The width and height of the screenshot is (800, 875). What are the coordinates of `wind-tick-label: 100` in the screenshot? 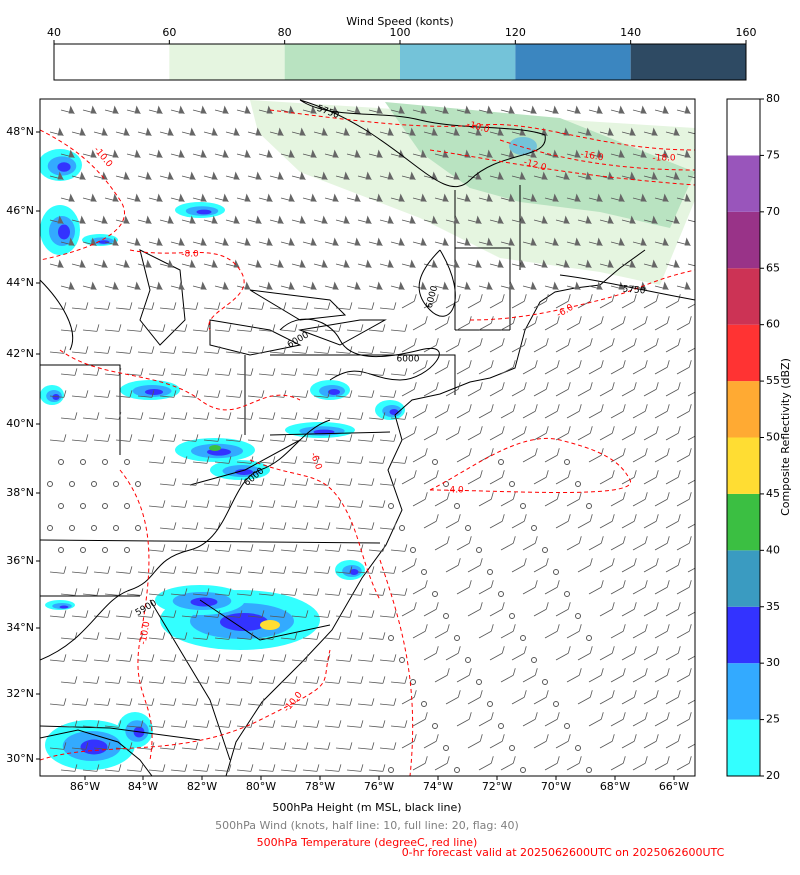 It's located at (400, 32).